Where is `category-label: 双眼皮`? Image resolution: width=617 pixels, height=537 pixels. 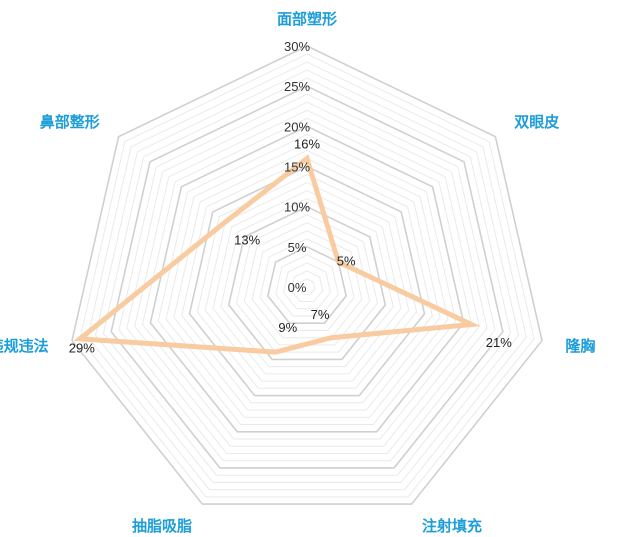
category-label: 双眼皮 is located at coordinates (536, 122).